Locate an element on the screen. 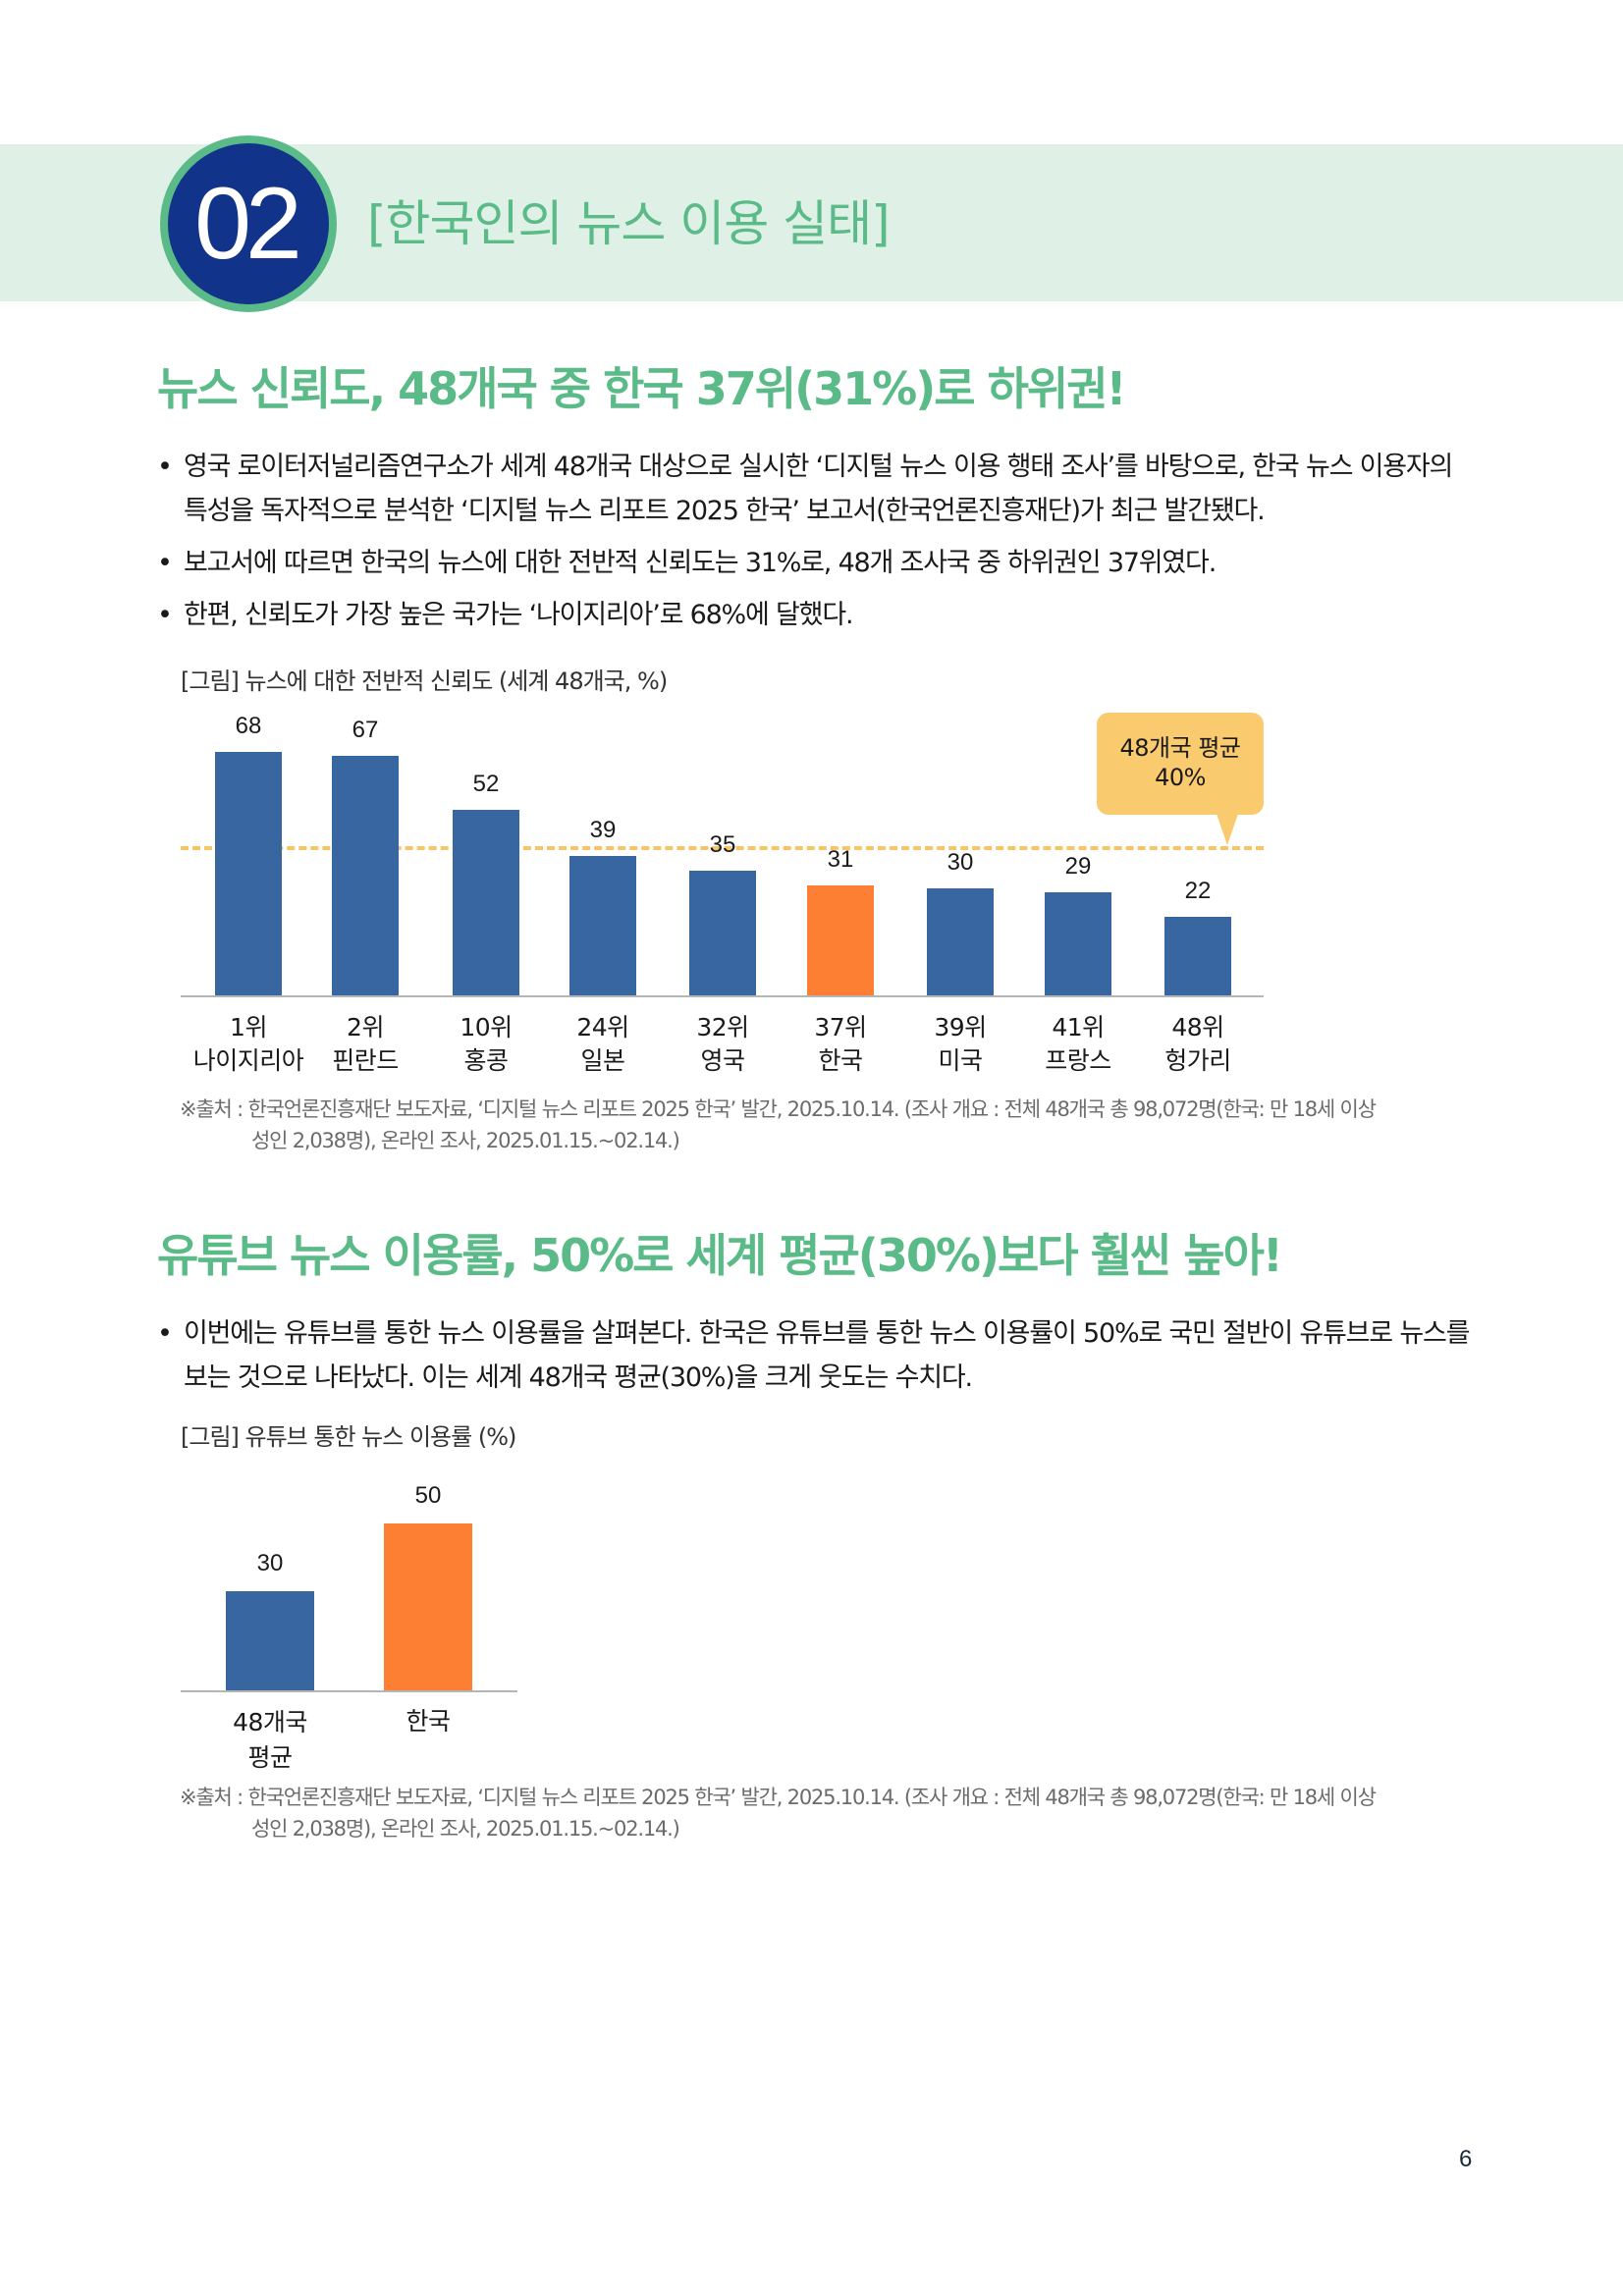 The height and width of the screenshot is (2296, 1623). figure-caption-trust: [그림] 뉴스에 대한 전반적 신뢰도 (세계 48개국, %) is located at coordinates (425, 681).